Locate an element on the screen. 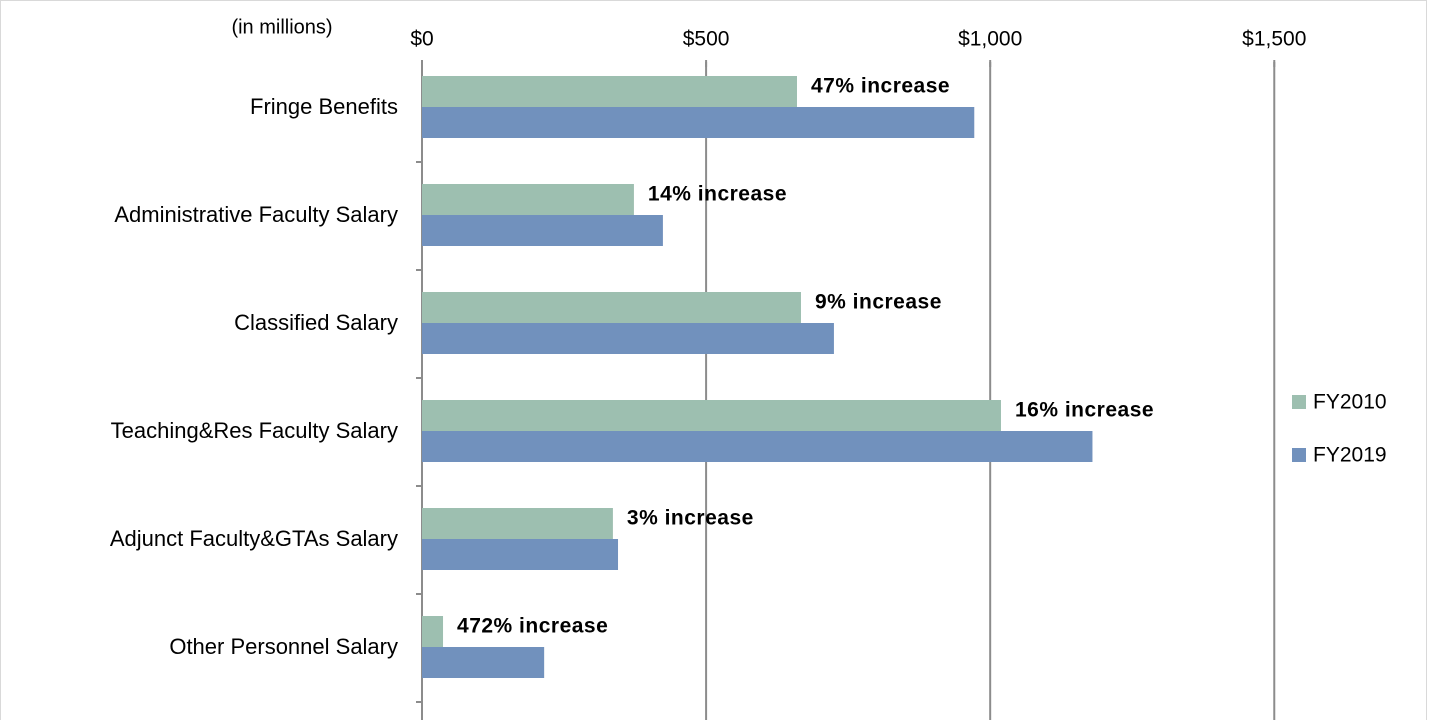 The width and height of the screenshot is (1432, 720). x-tick-label: $500 is located at coordinates (706, 39).